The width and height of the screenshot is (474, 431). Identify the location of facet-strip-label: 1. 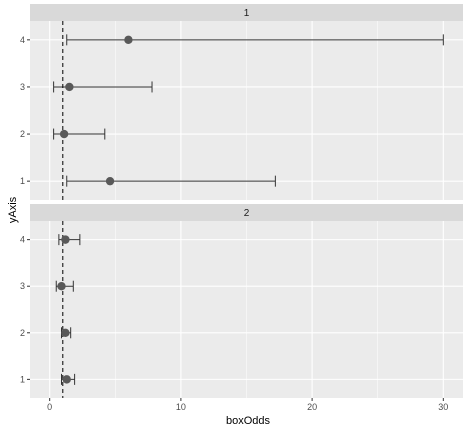
(247, 13).